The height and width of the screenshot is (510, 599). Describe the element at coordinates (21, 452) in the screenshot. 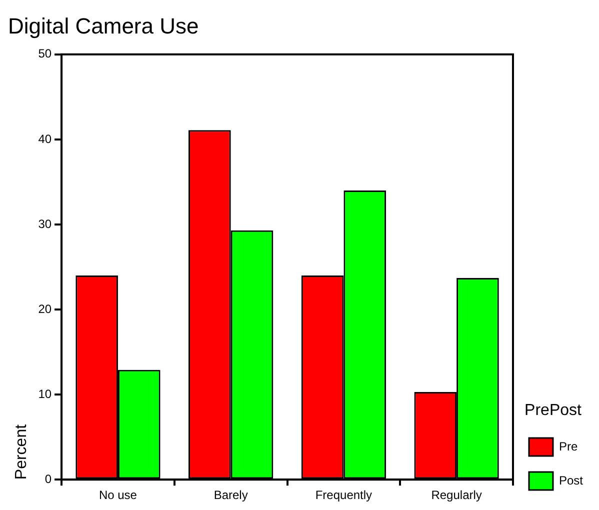

I see `y-axis-title: Percent` at that location.